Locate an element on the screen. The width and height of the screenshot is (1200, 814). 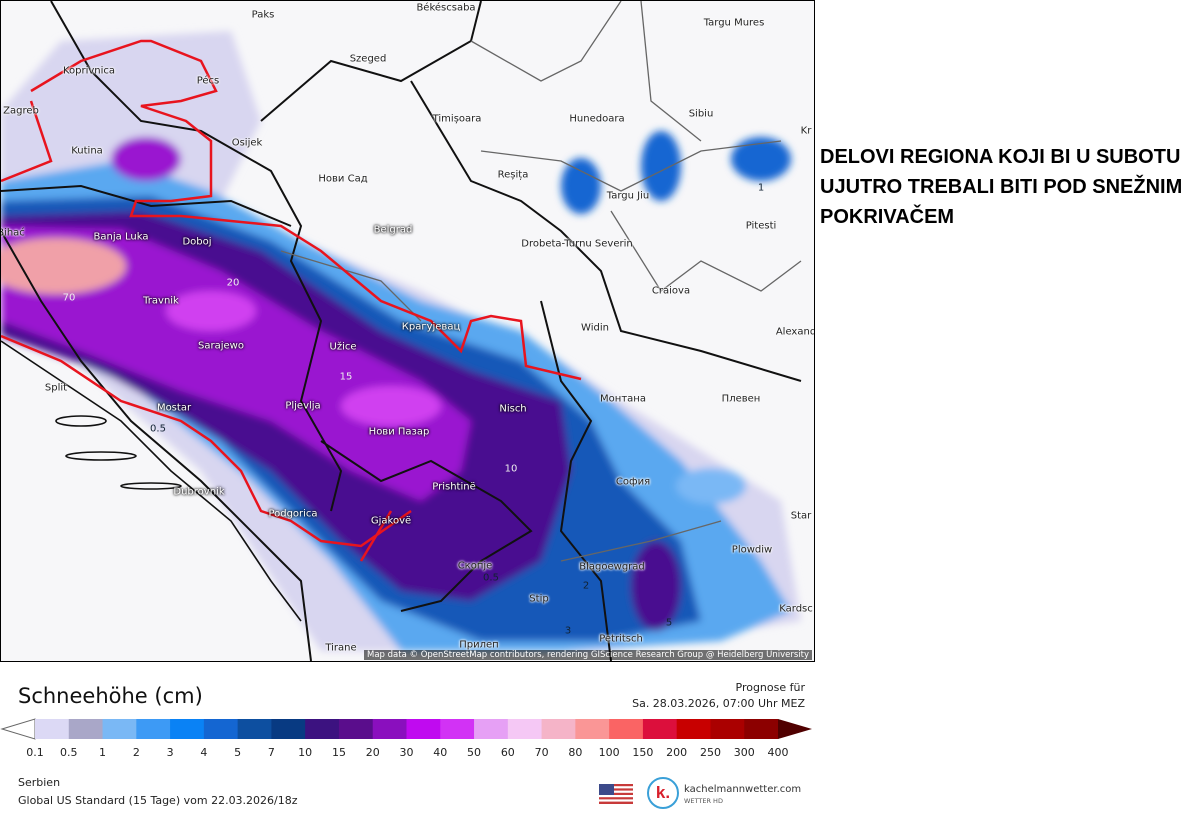
contour-label: 2 is located at coordinates (586, 586).